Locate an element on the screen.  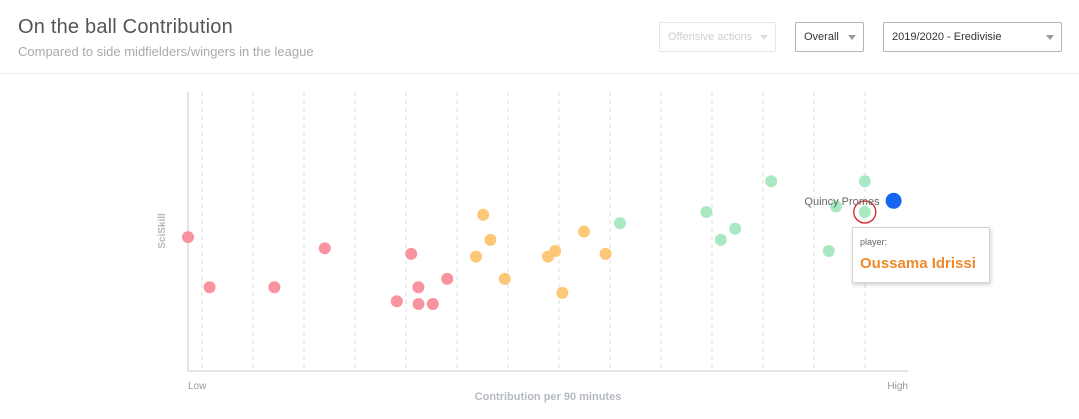
chart-title: On the ball Contribution is located at coordinates (125, 27).